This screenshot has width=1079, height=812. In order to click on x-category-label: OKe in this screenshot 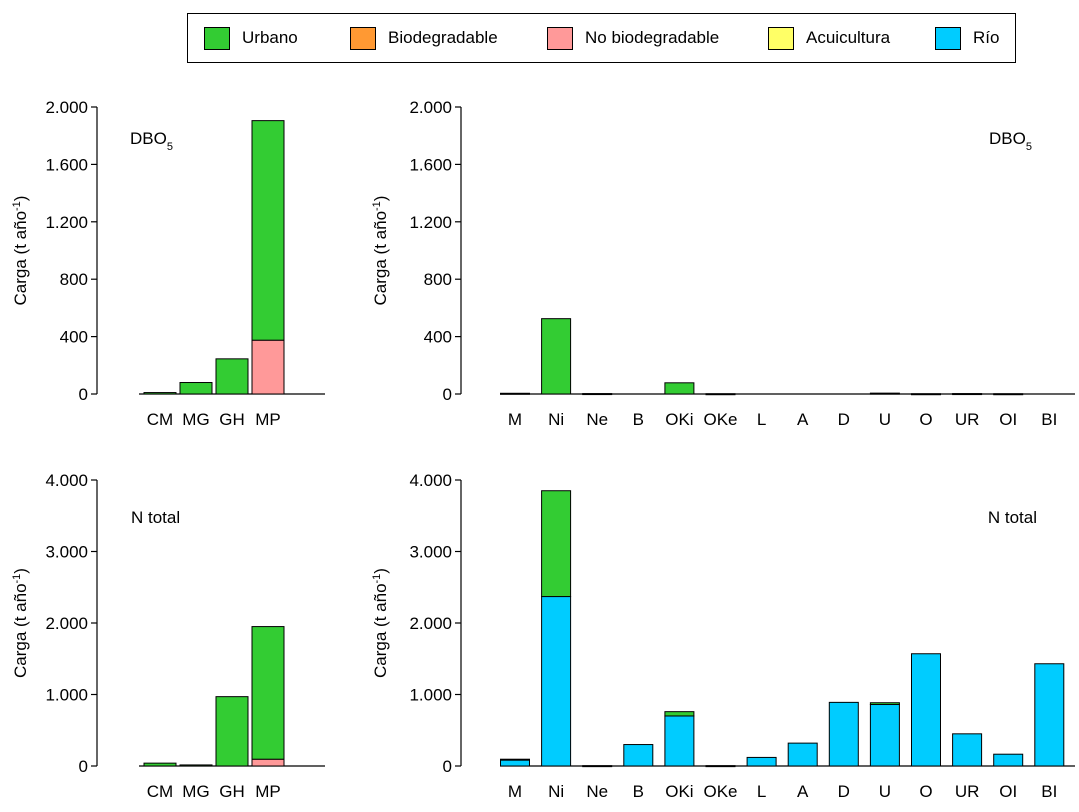, I will do `click(720, 419)`.